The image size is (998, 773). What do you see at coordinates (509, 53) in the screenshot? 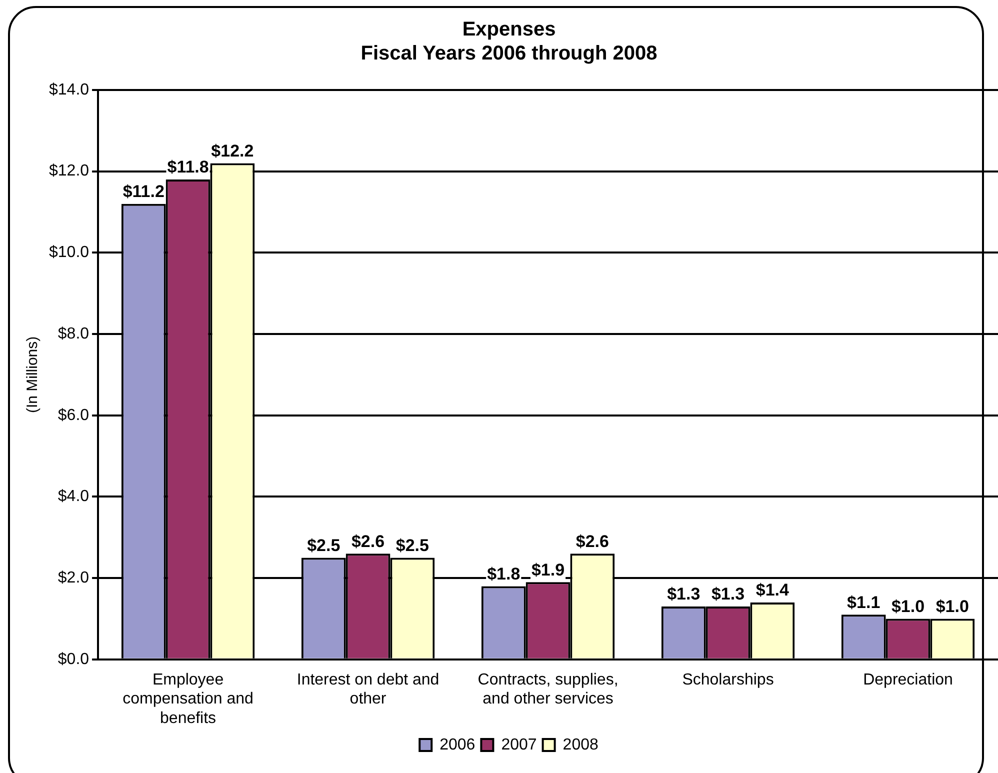
I see `chart-subtitle: Fiscal Years 2006 through 2008` at bounding box center [509, 53].